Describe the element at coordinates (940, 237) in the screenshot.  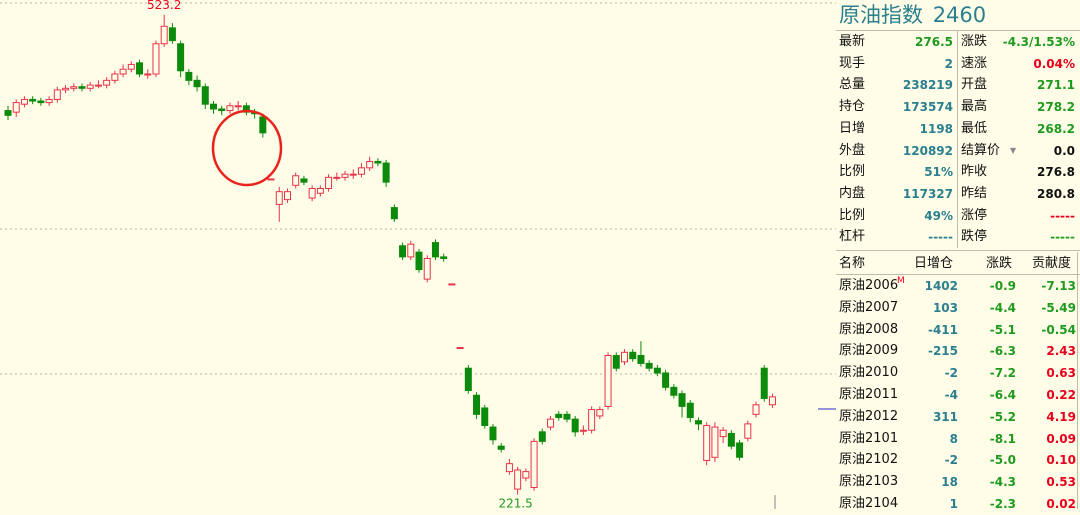
I see `quote-value: -----` at that location.